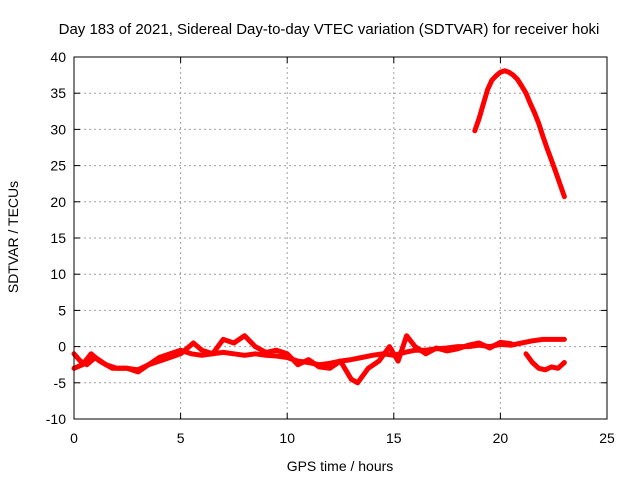 The image size is (640, 480). I want to click on series-late-dip-track, so click(545, 362).